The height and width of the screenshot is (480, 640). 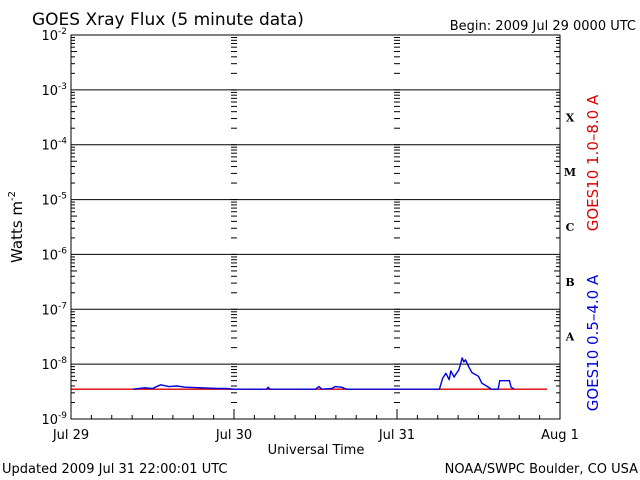 What do you see at coordinates (593, 162) in the screenshot?
I see `legend-long-channel: GOES10 1.0–8.0 A` at bounding box center [593, 162].